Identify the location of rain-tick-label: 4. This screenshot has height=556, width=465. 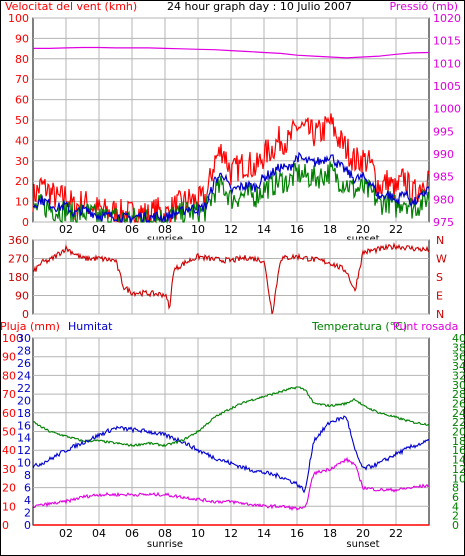
(27, 500).